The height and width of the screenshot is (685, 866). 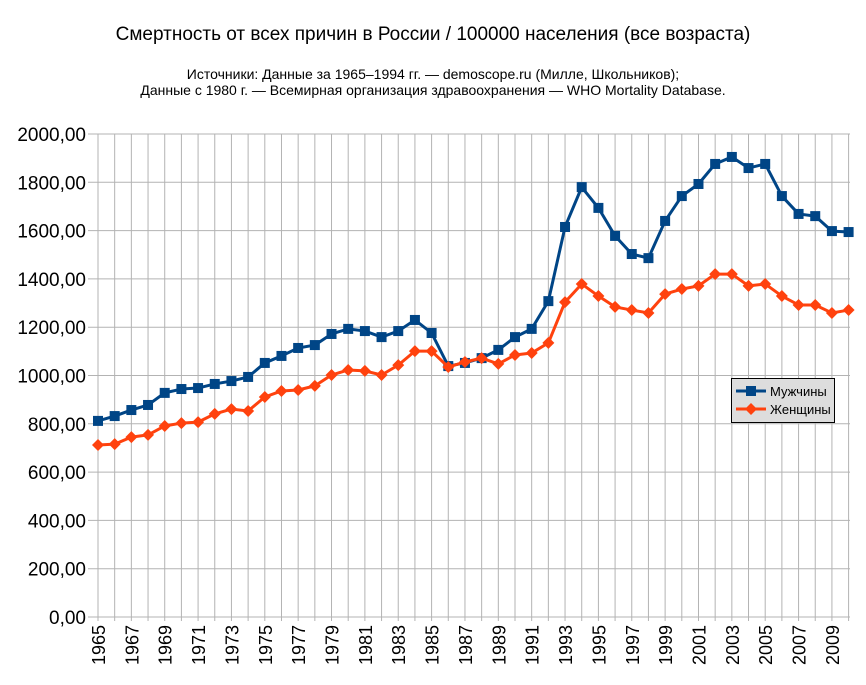 I want to click on x-tick-label: 1969, so click(x=166, y=645).